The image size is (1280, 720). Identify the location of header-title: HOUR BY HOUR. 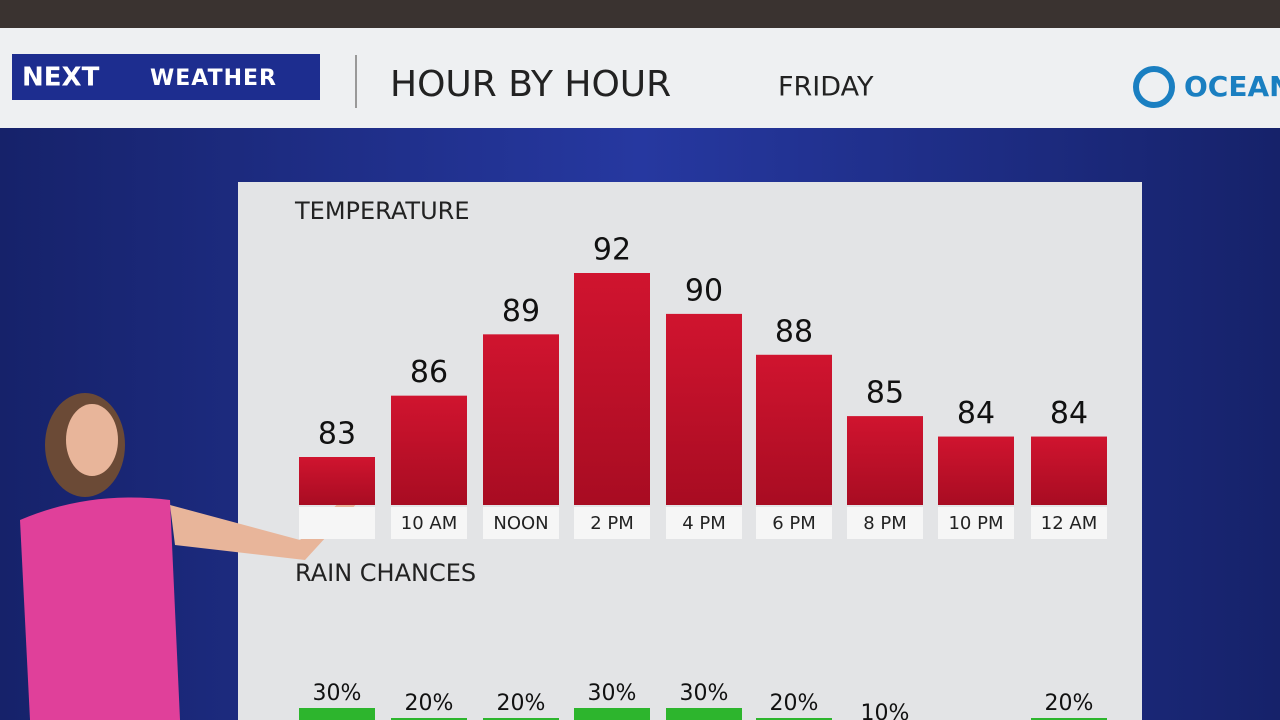
(530, 84).